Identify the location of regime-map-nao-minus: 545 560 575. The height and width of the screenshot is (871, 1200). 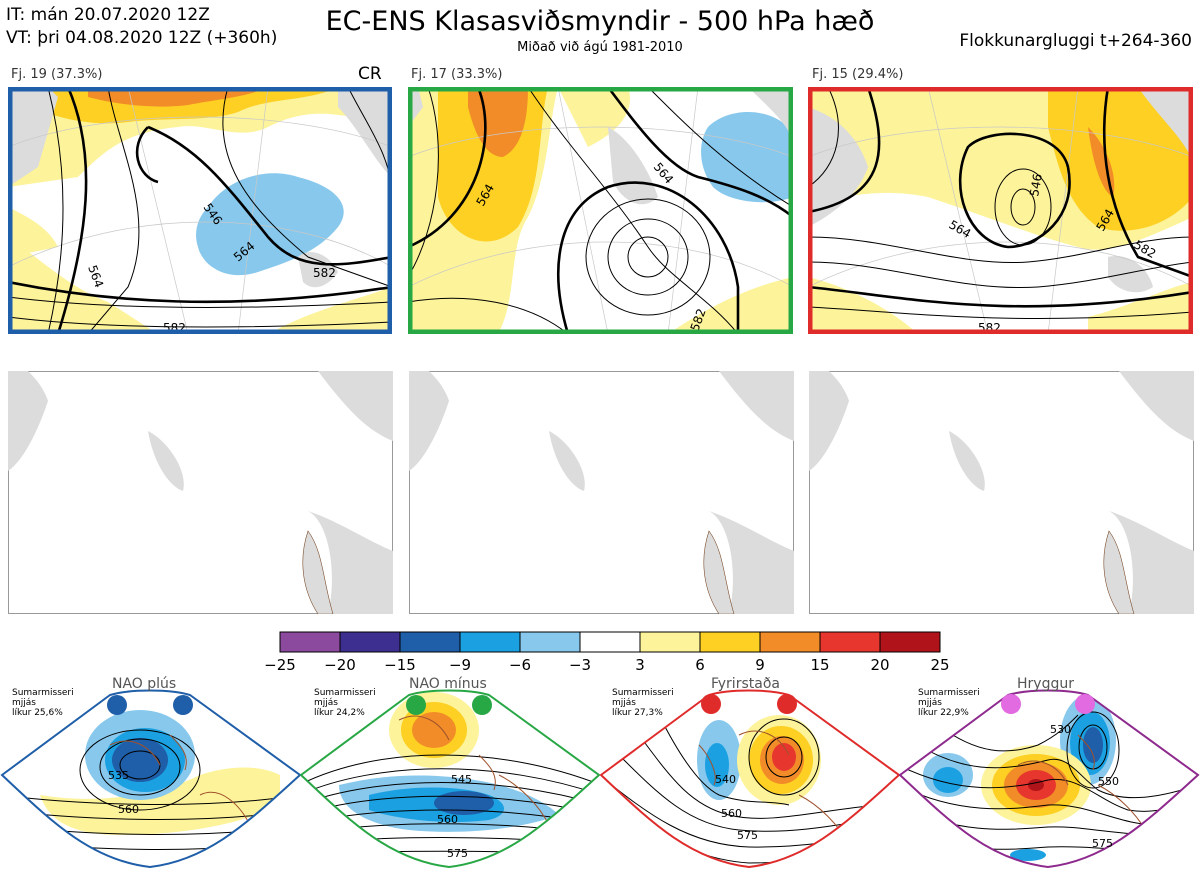
(450, 779).